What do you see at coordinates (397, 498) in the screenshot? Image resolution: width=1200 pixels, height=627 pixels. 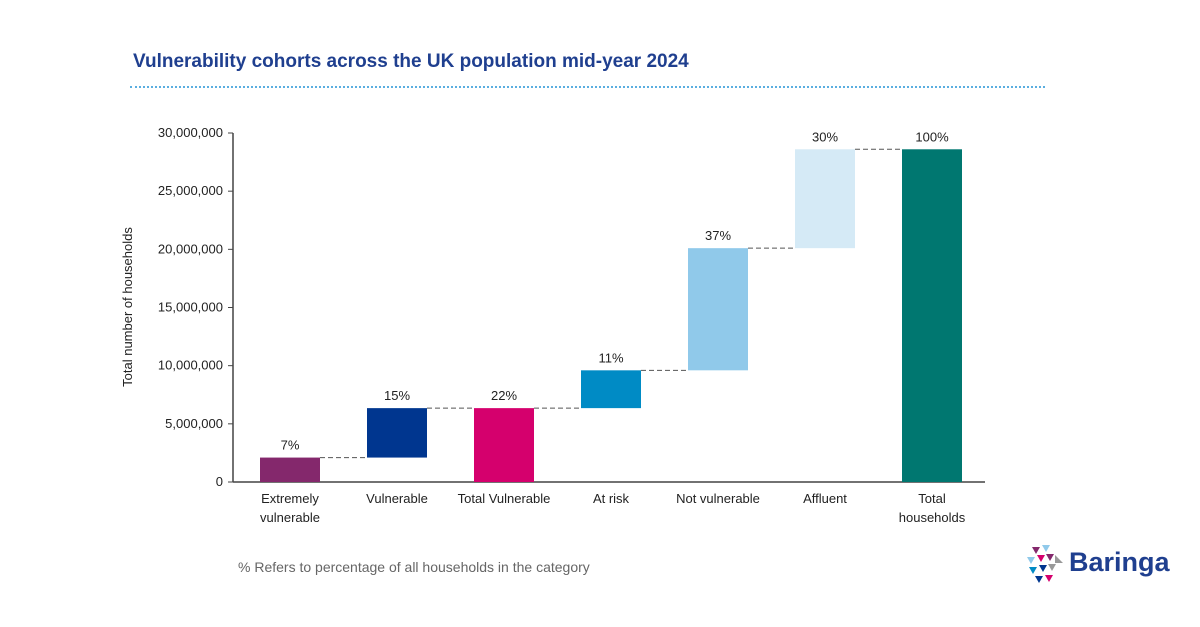 I see `x-tick-label: Vulnerable` at bounding box center [397, 498].